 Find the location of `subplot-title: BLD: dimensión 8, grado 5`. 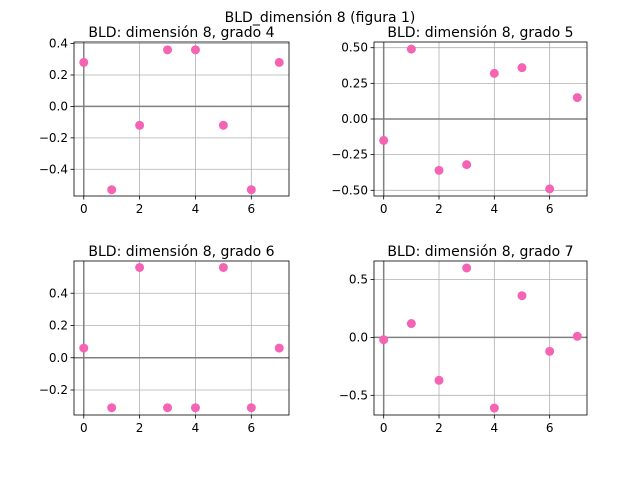

subplot-title: BLD: dimensión 8, grado 5 is located at coordinates (480, 33).